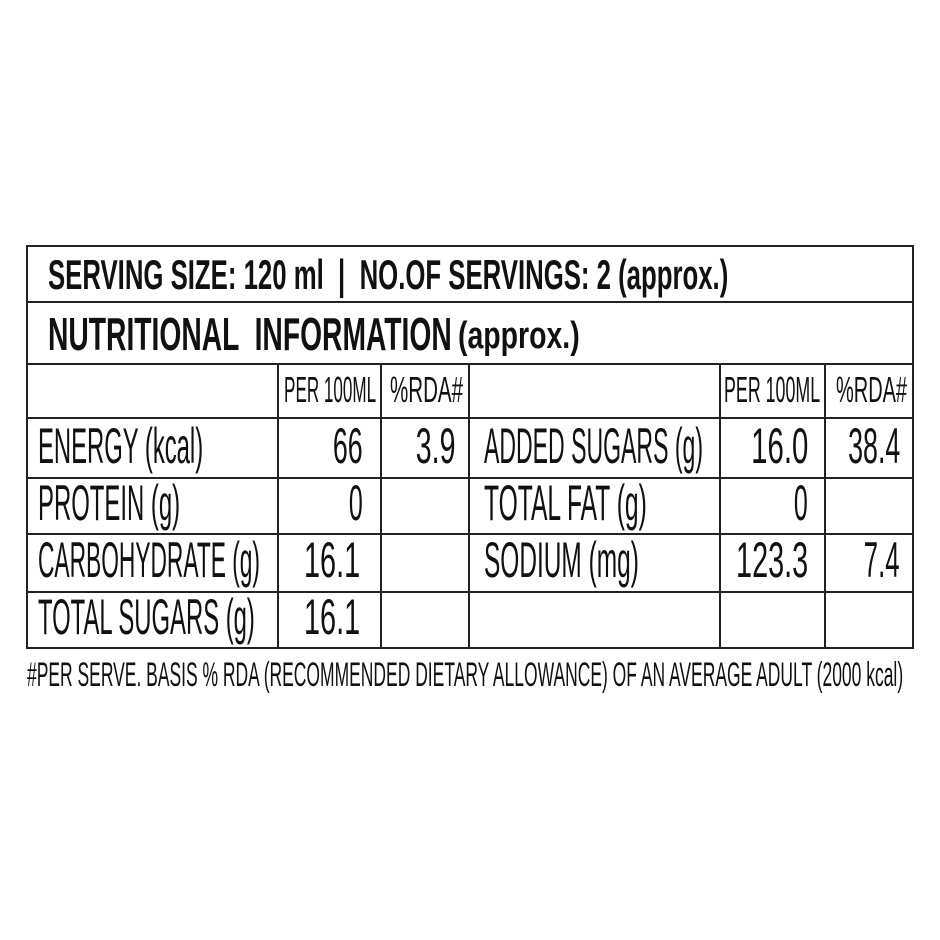 The height and width of the screenshot is (940, 940). I want to click on row-label-protein: PROTEIN (g), so click(109, 503).